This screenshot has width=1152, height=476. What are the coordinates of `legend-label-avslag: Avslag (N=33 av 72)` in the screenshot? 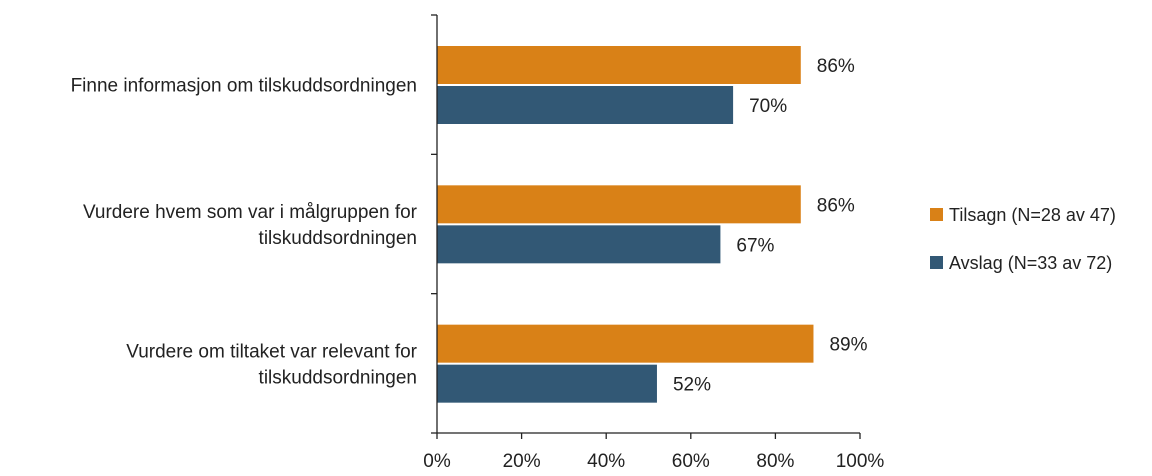 It's located at (1030, 263).